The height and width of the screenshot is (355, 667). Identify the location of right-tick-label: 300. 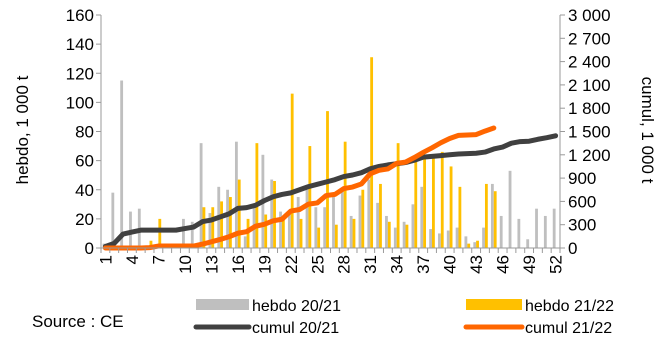
(582, 225).